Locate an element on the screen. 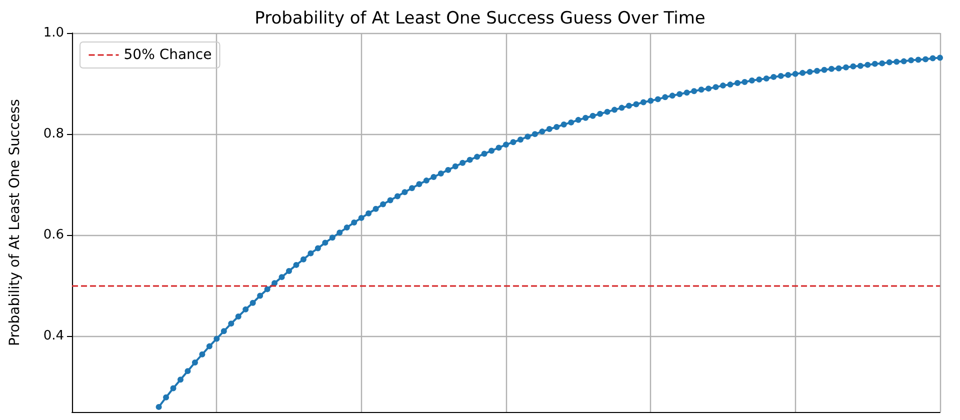 The height and width of the screenshot is (420, 960). y-tick-label: 1.0 is located at coordinates (53, 33).